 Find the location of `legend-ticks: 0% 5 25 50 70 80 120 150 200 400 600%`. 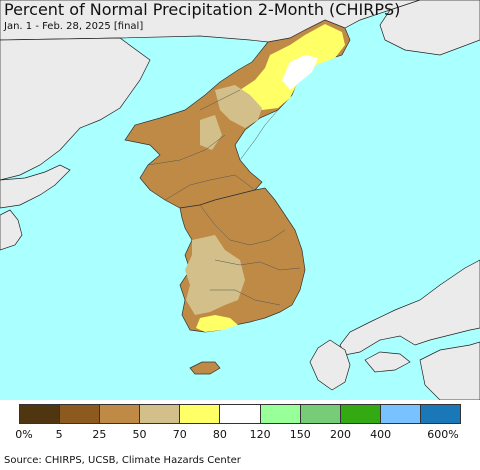

legend-ticks: 0% 5 25 50 70 80 120 150 200 400 600% is located at coordinates (240, 435).